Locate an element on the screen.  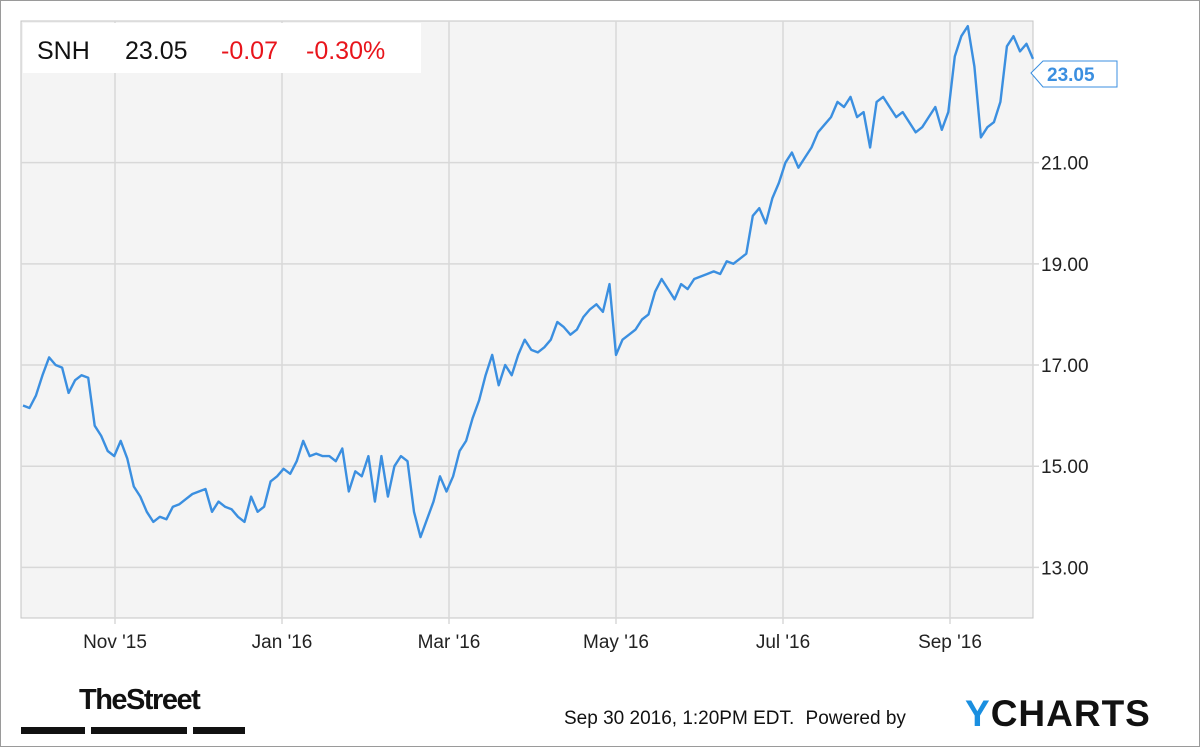
ticker-symbol: SNH is located at coordinates (63, 51).